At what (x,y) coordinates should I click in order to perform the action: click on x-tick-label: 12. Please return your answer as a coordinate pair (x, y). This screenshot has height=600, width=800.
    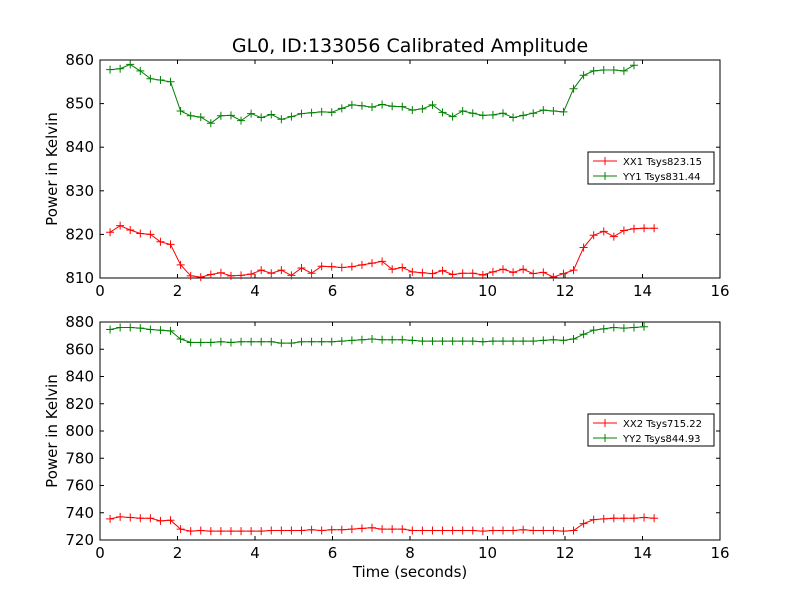
    Looking at the image, I should click on (564, 291).